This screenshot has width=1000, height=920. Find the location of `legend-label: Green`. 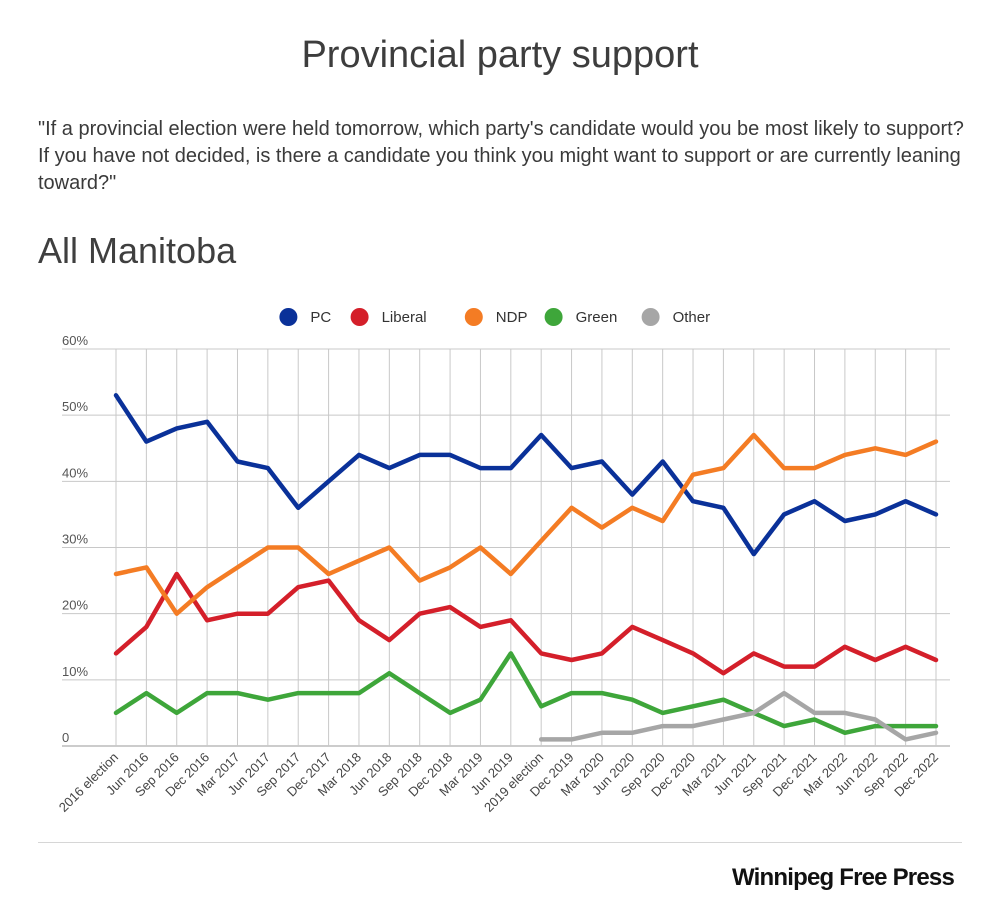

legend-label: Green is located at coordinates (597, 317).